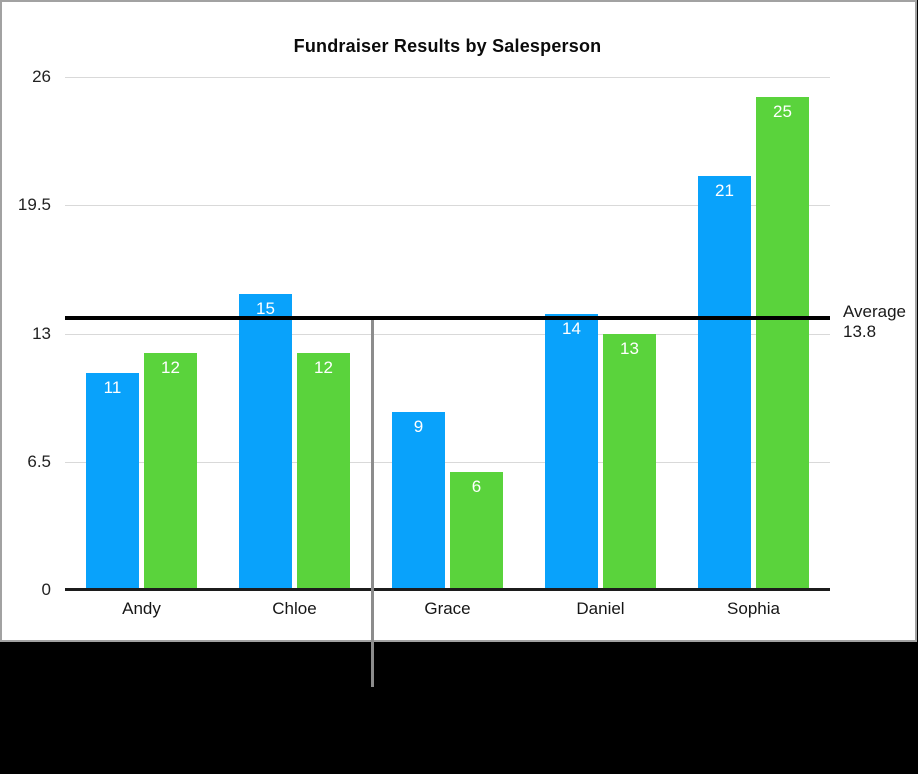 This screenshot has height=774, width=918. Describe the element at coordinates (724, 382) in the screenshot. I see `bar-blue-sophia: 21` at that location.